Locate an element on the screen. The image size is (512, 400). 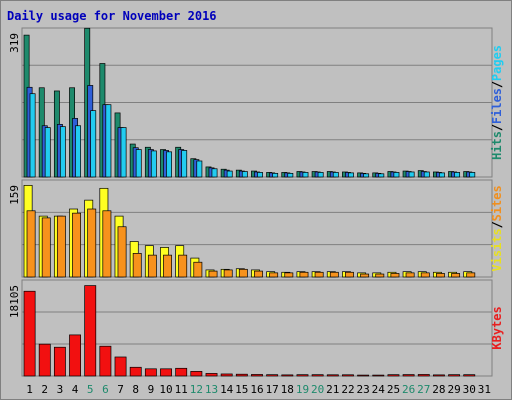
x-tick-label-day-12: 12 is located at coordinates (196, 389).